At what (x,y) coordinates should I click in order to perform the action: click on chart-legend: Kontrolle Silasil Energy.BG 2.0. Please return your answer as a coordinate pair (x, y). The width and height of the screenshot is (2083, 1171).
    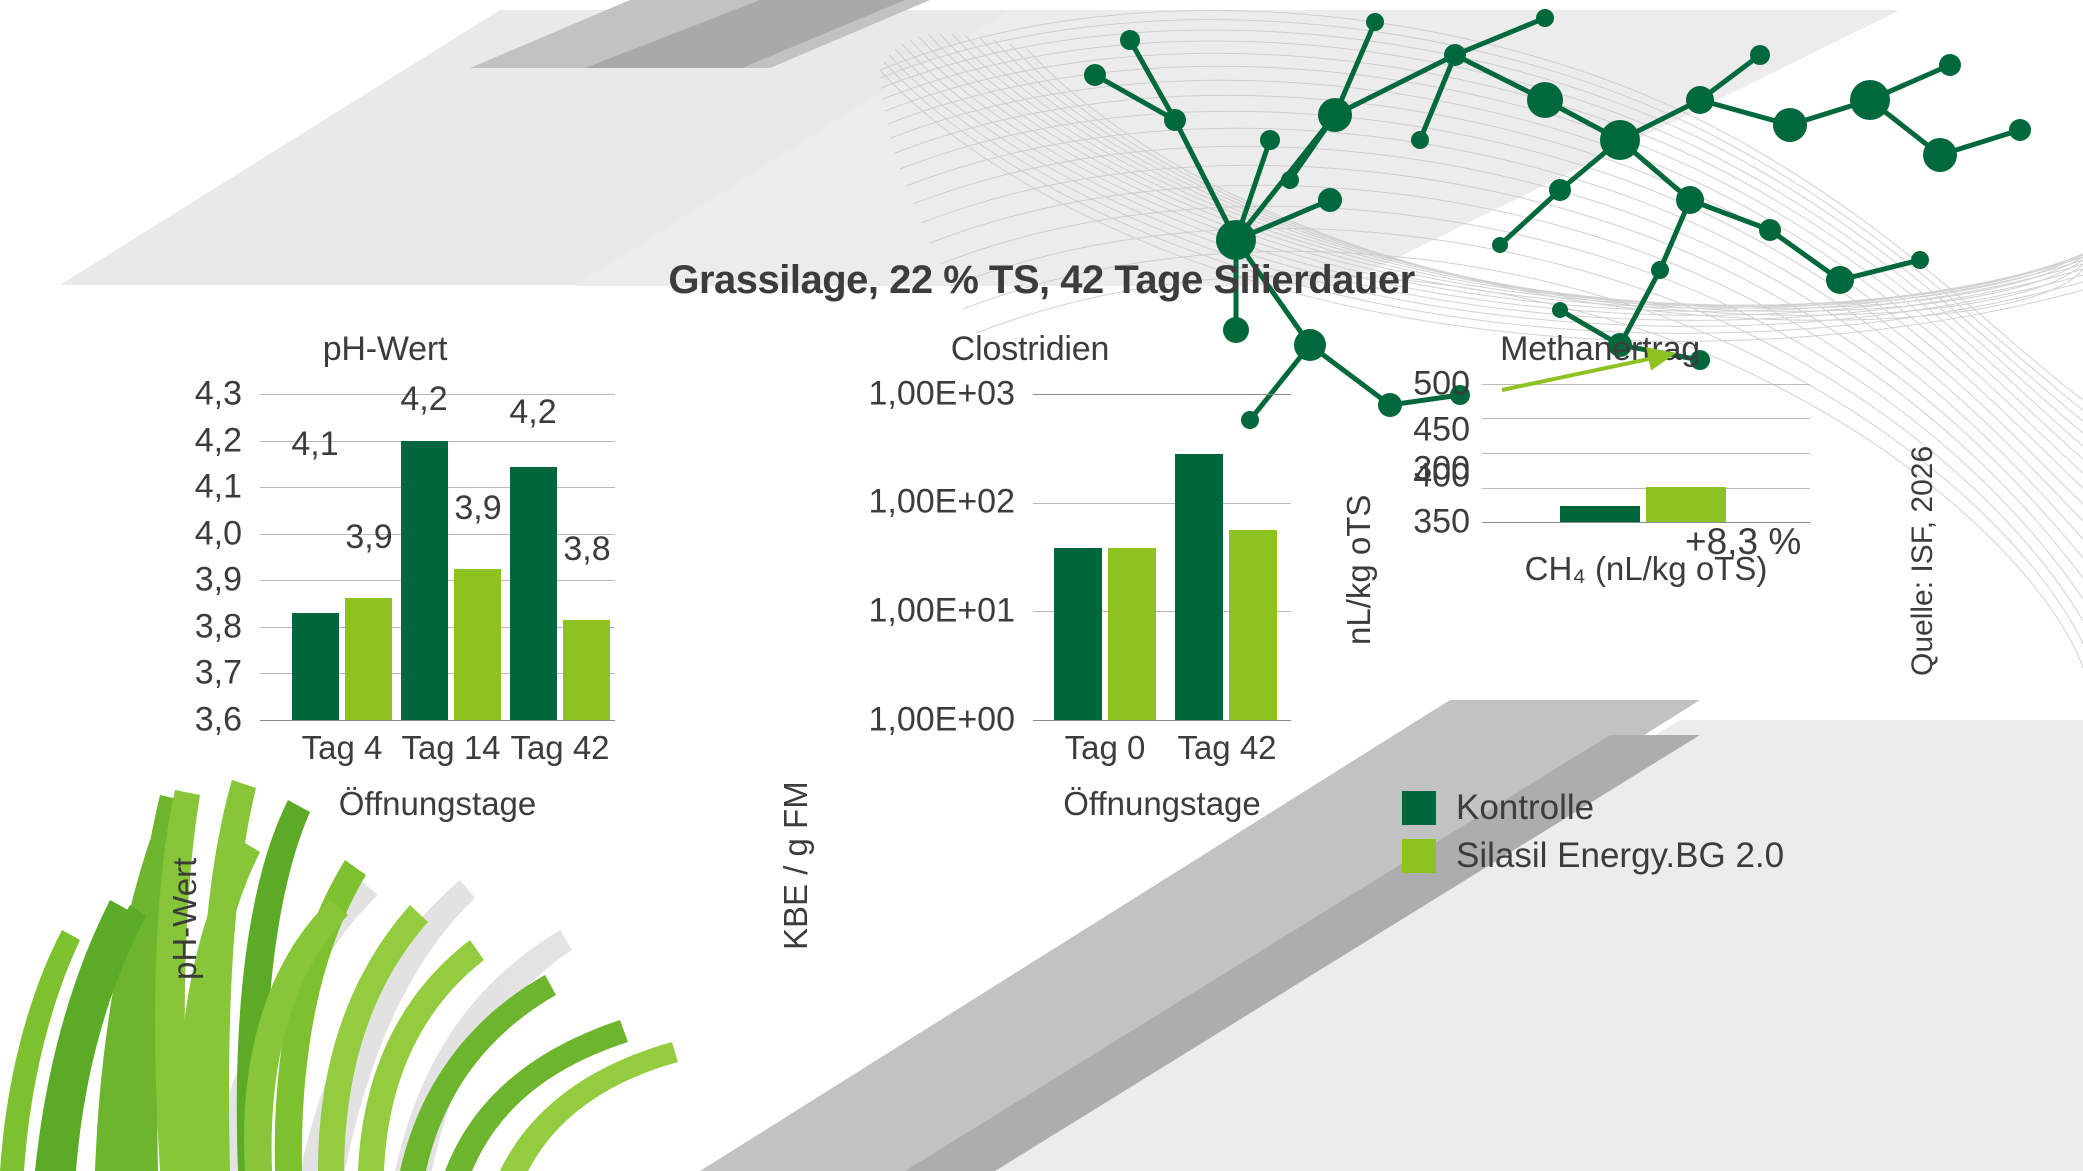
    Looking at the image, I should click on (1593, 835).